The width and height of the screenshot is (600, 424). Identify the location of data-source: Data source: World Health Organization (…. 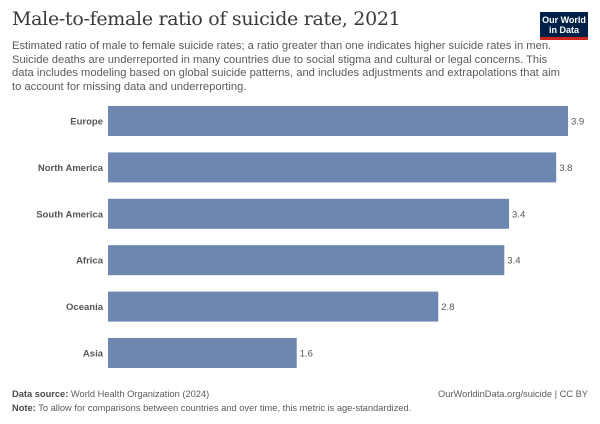
(110, 394).